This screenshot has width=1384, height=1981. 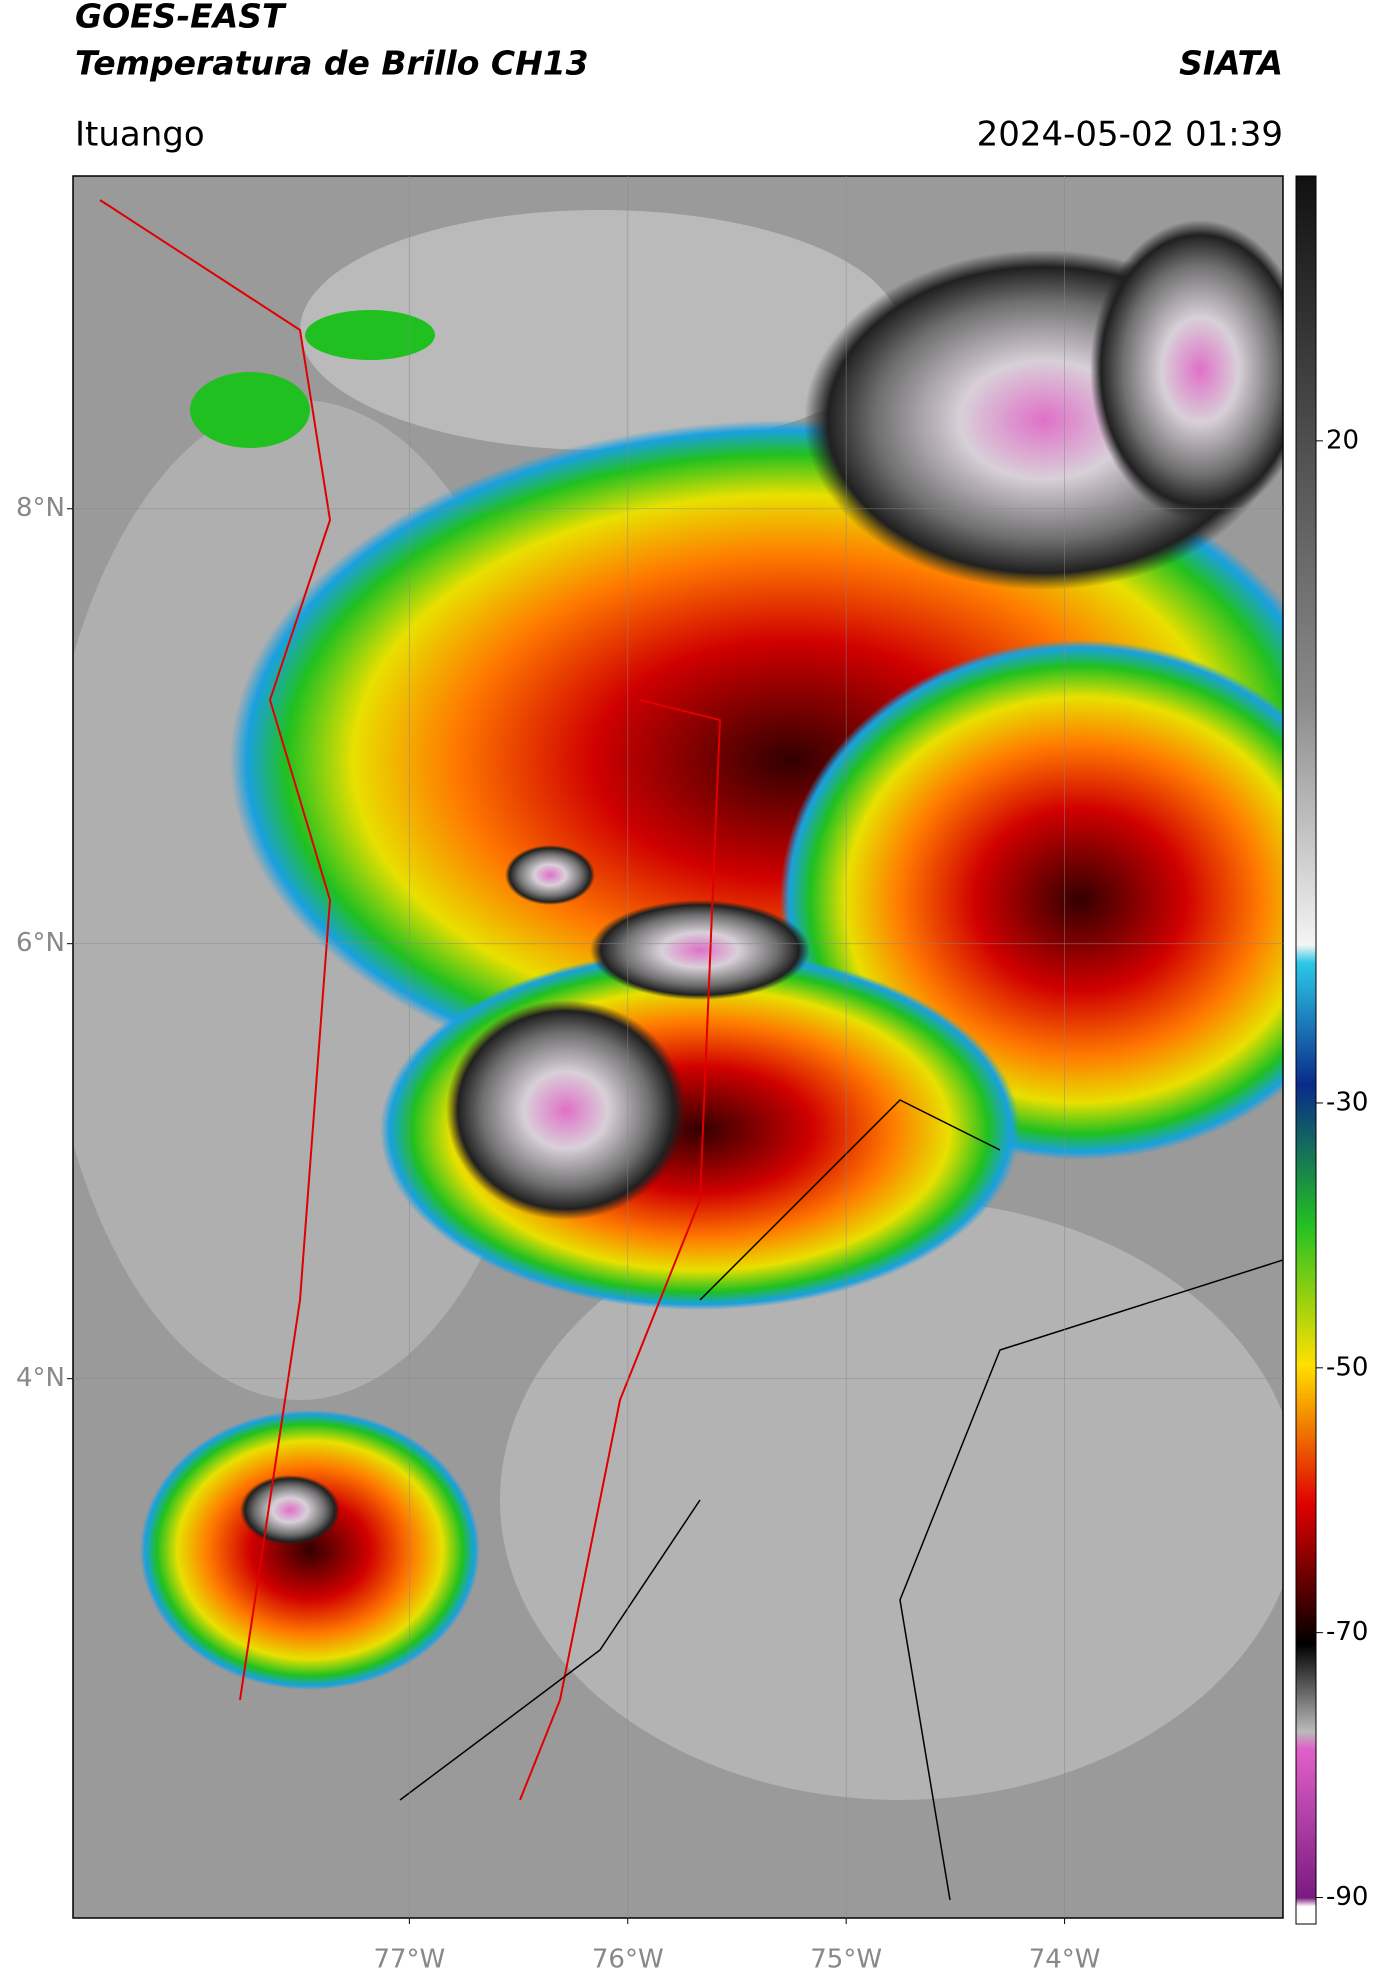 I want to click on source: SIATA, so click(x=1231, y=63).